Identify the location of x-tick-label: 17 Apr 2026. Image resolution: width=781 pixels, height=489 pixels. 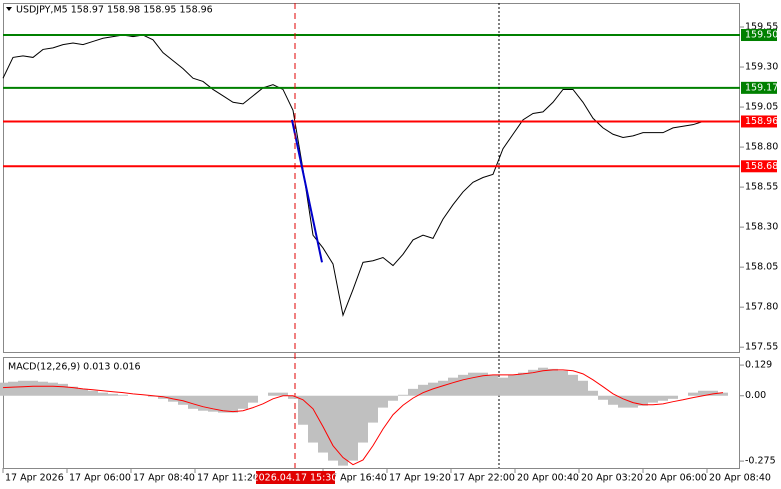
(34, 478).